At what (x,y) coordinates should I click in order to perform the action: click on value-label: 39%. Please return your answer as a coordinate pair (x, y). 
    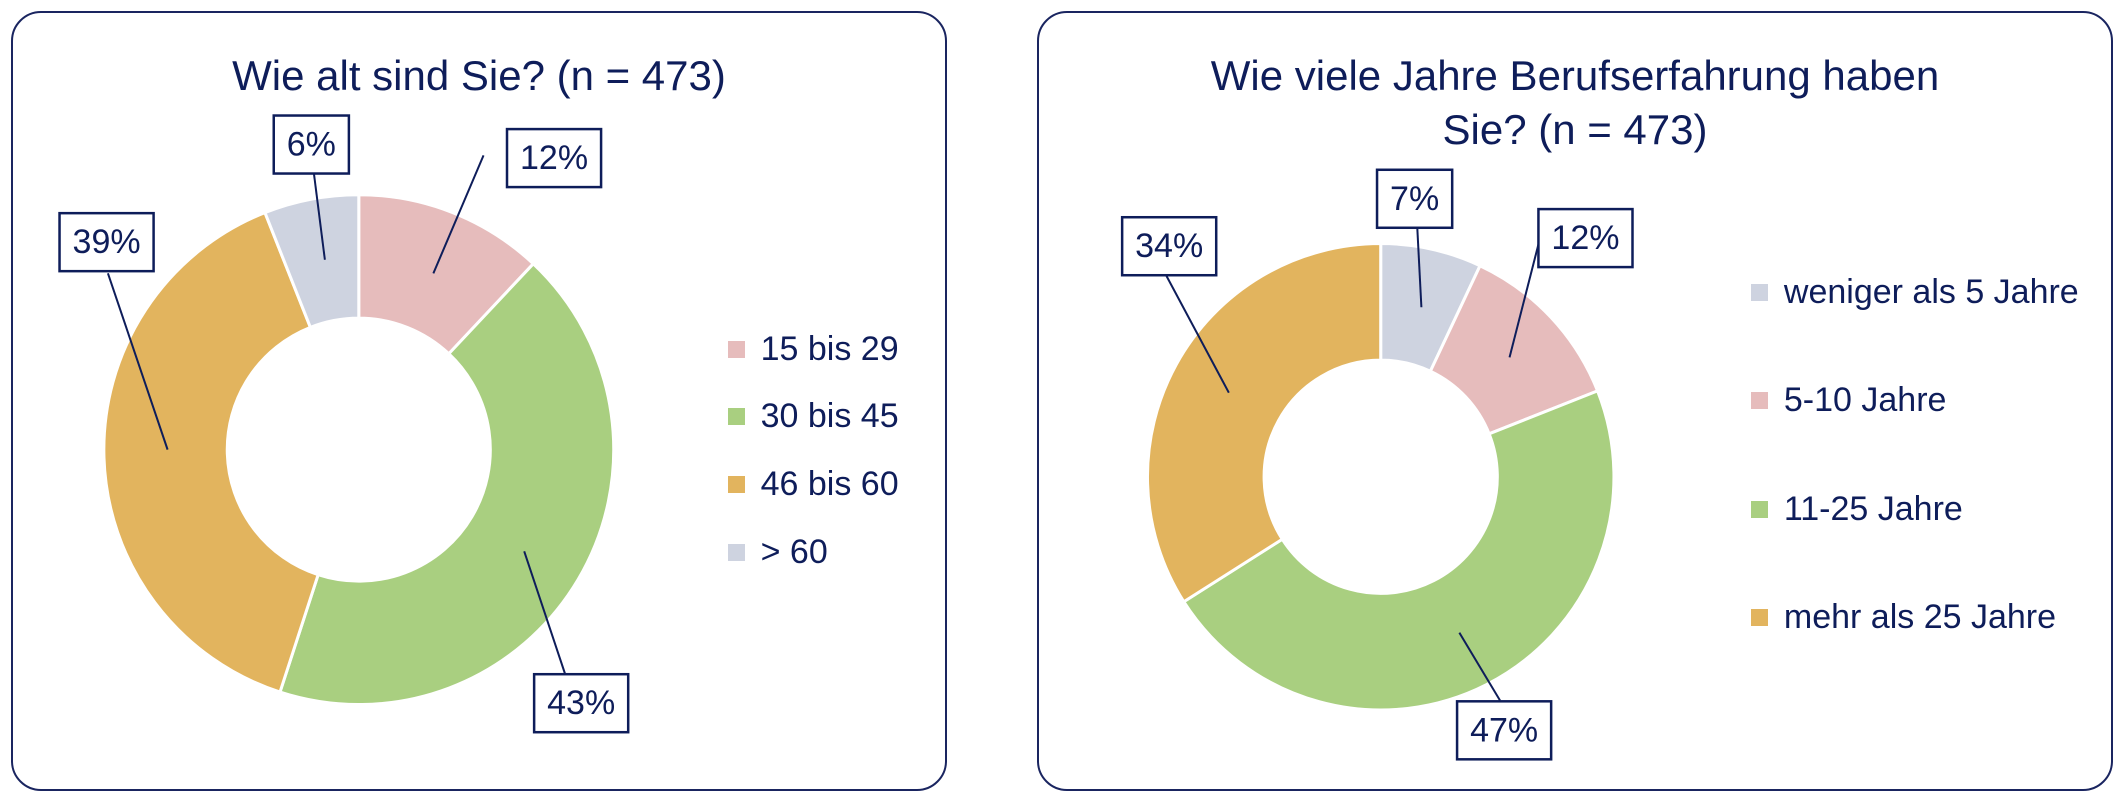
    Looking at the image, I should click on (107, 242).